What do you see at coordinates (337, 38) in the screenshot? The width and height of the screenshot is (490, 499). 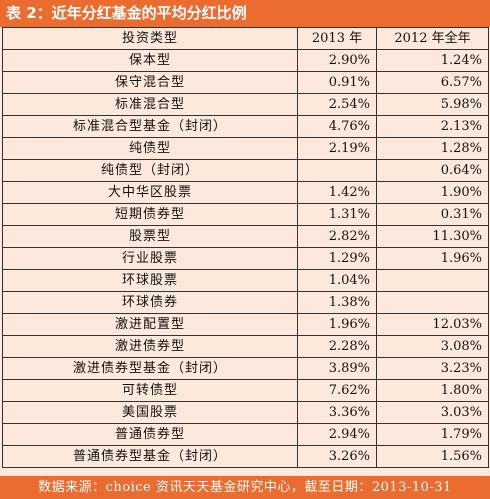 I see `header-2013: 2013 年` at bounding box center [337, 38].